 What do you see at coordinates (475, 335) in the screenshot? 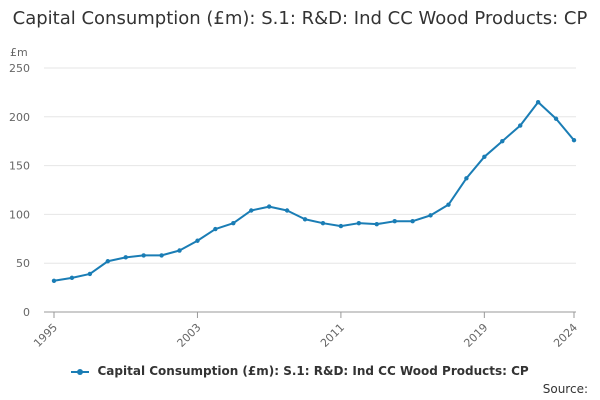
I see `x-tick-label: 2019` at bounding box center [475, 335].